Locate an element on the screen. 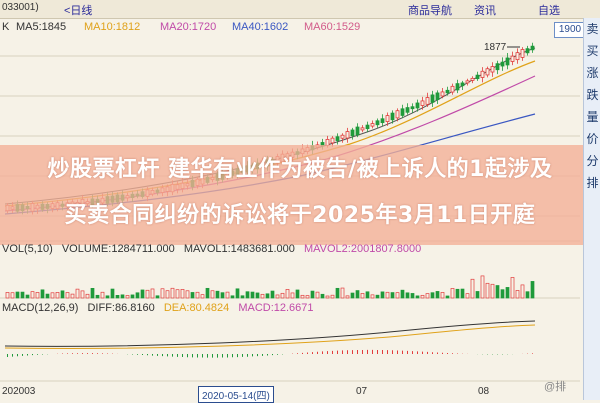 This screenshot has height=403, width=600. macd-label: MACD(12,26,9) is located at coordinates (40, 308).